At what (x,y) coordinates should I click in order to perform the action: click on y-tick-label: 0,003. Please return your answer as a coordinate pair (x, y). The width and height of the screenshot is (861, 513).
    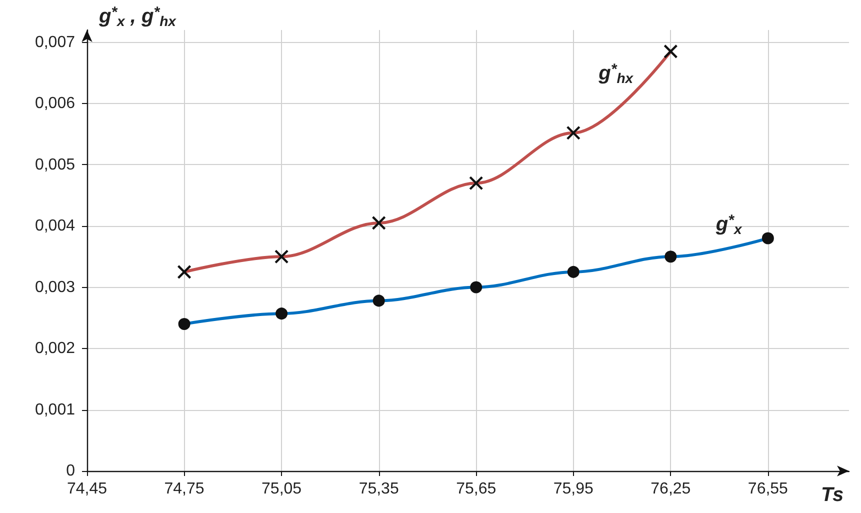
    Looking at the image, I should click on (55, 287).